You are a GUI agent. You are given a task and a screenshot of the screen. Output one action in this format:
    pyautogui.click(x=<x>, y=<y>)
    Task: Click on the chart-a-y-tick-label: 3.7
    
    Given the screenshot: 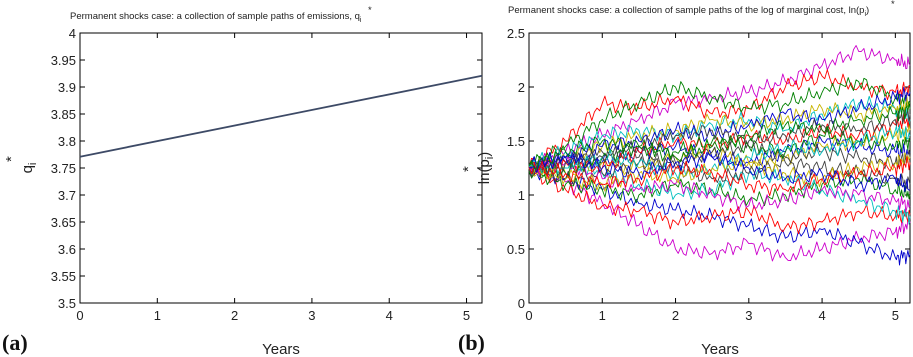 What is the action you would take?
    pyautogui.click(x=67, y=195)
    